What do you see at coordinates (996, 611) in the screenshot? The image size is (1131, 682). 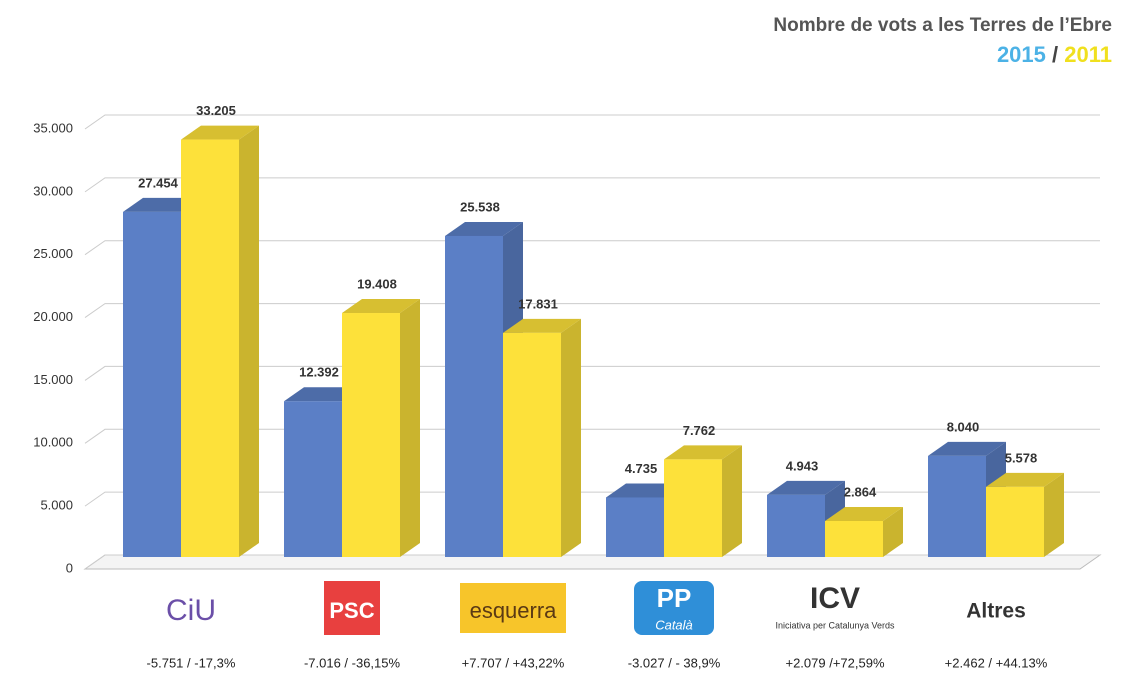 I see `category-logo: Altres` at bounding box center [996, 611].